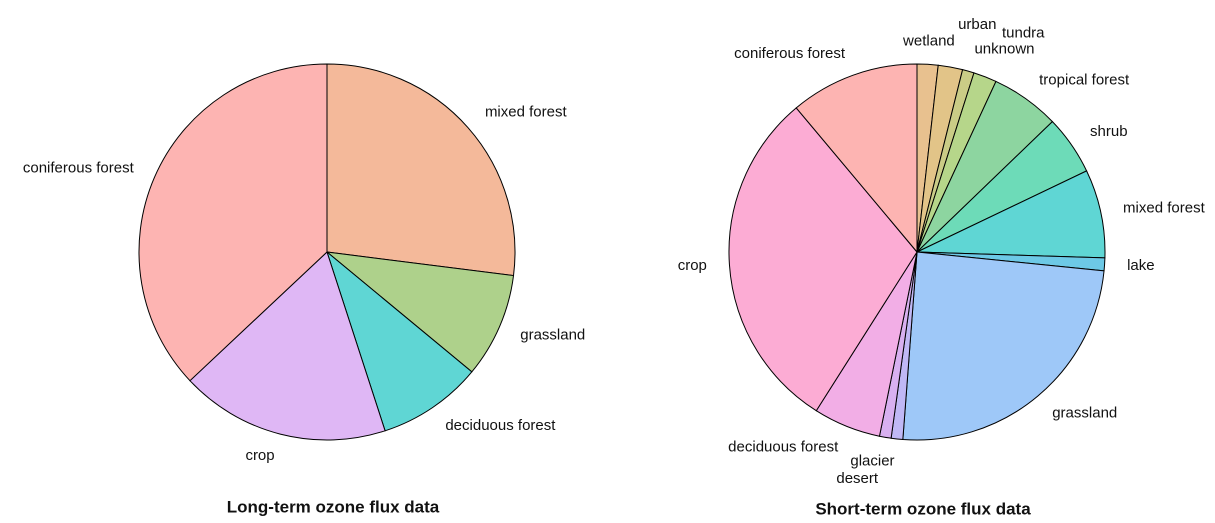 The height and width of the screenshot is (523, 1215). I want to click on slice-label: shrub, so click(1109, 131).